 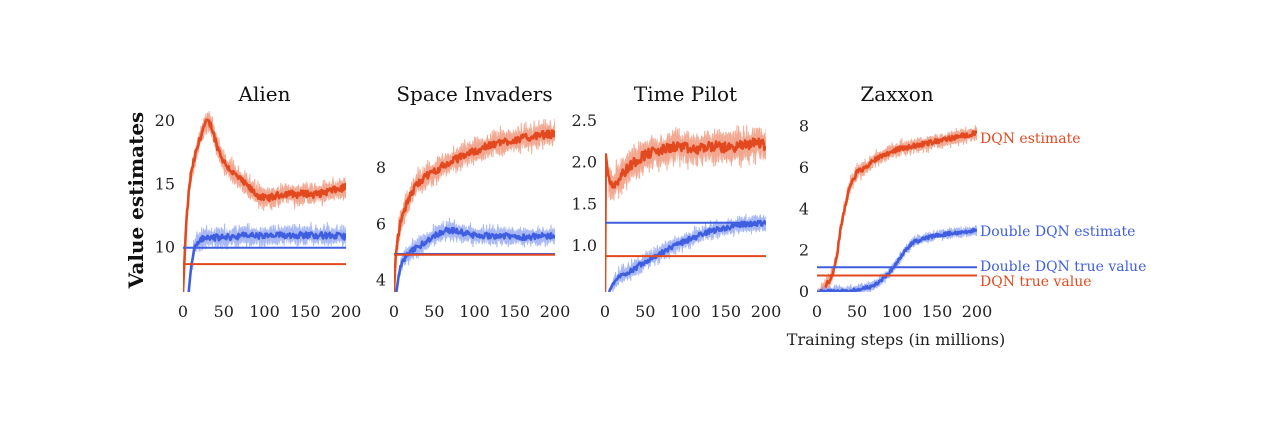 I want to click on panel-time-pilot-ytick-1.0: 1.0, so click(x=584, y=245).